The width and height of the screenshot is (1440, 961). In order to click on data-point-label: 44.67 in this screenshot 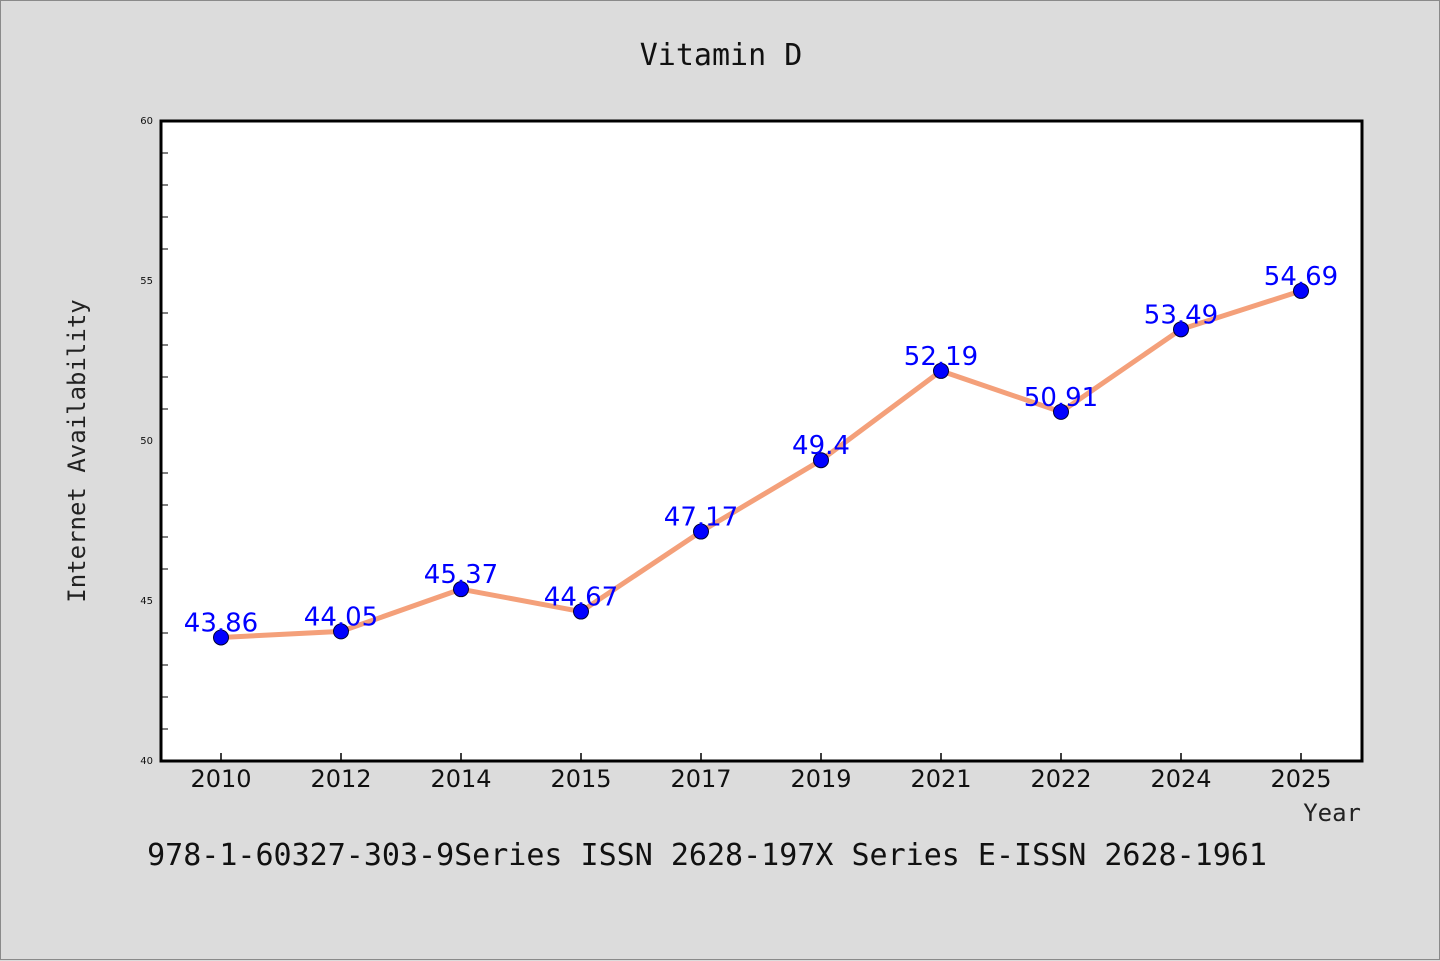, I will do `click(581, 598)`.